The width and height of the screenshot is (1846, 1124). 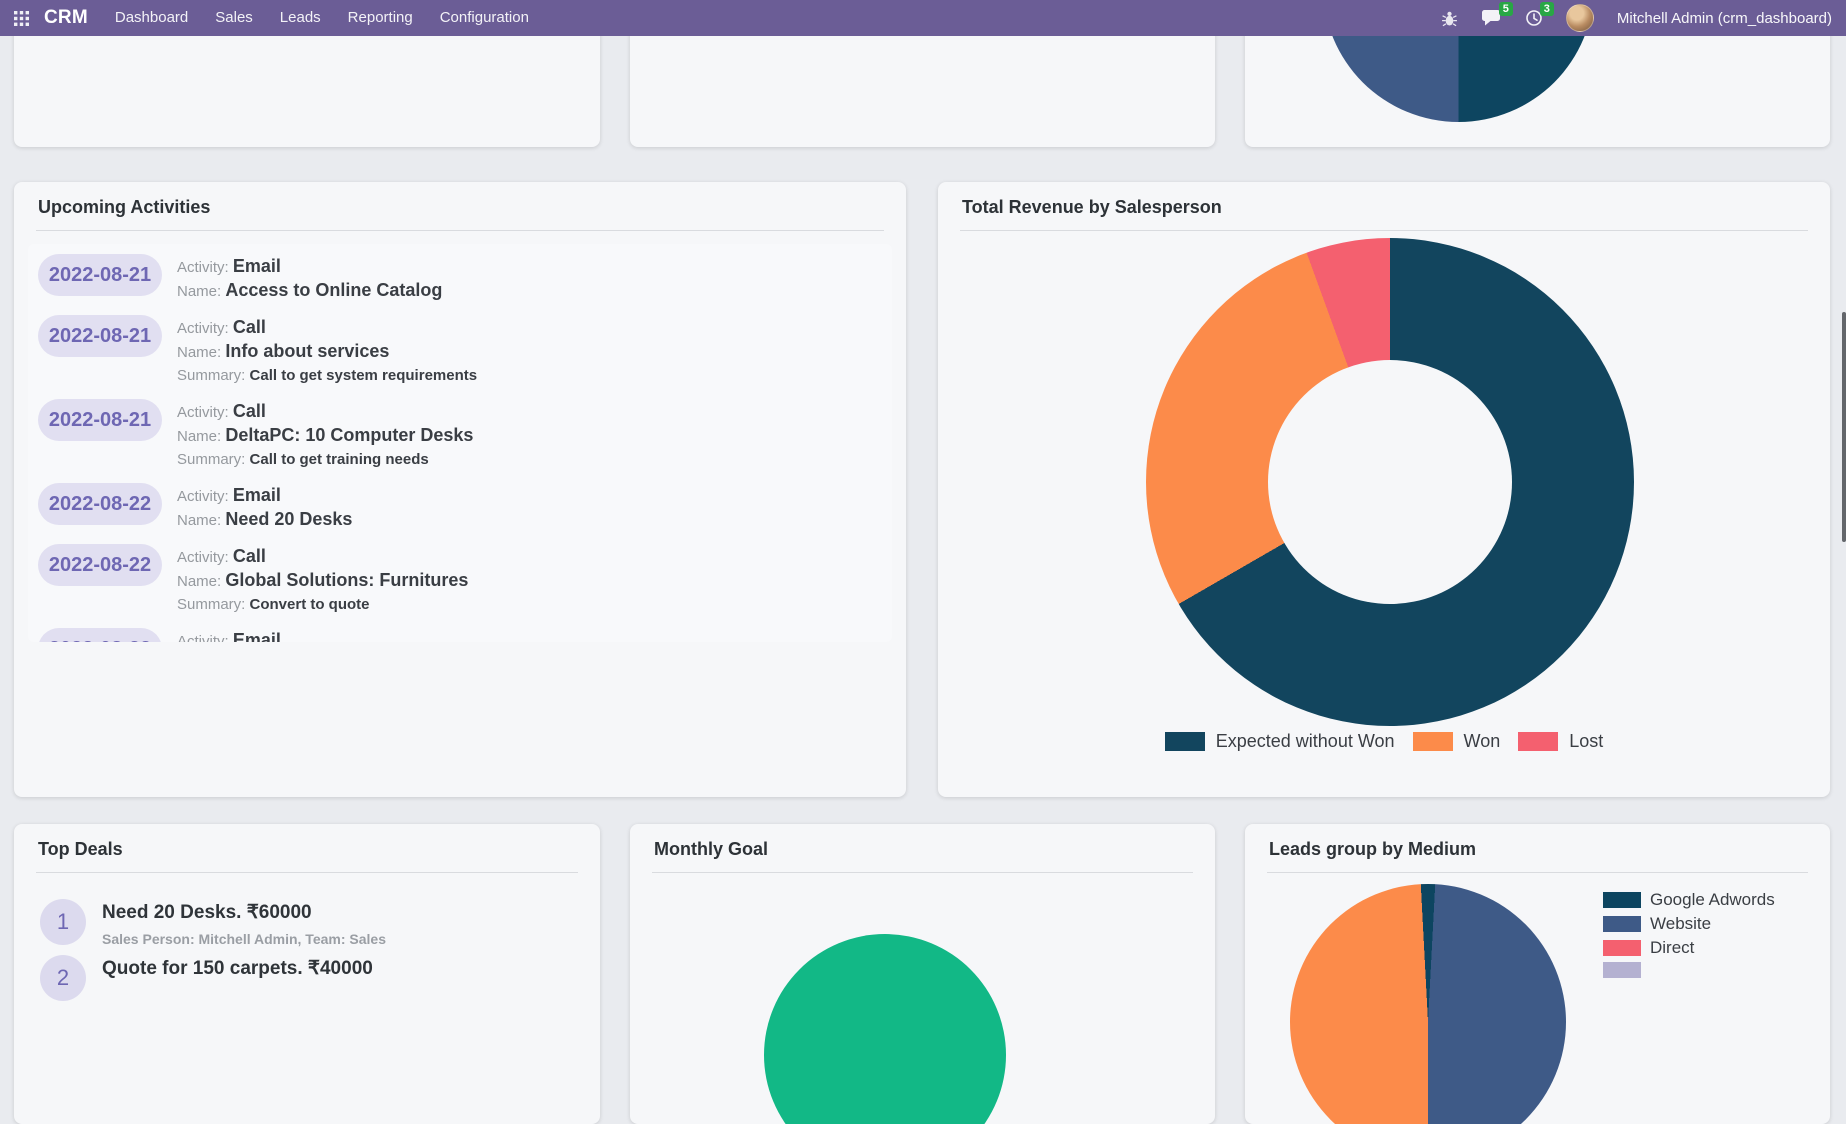 I want to click on messages-chat-icon: 5, so click(x=1497, y=14).